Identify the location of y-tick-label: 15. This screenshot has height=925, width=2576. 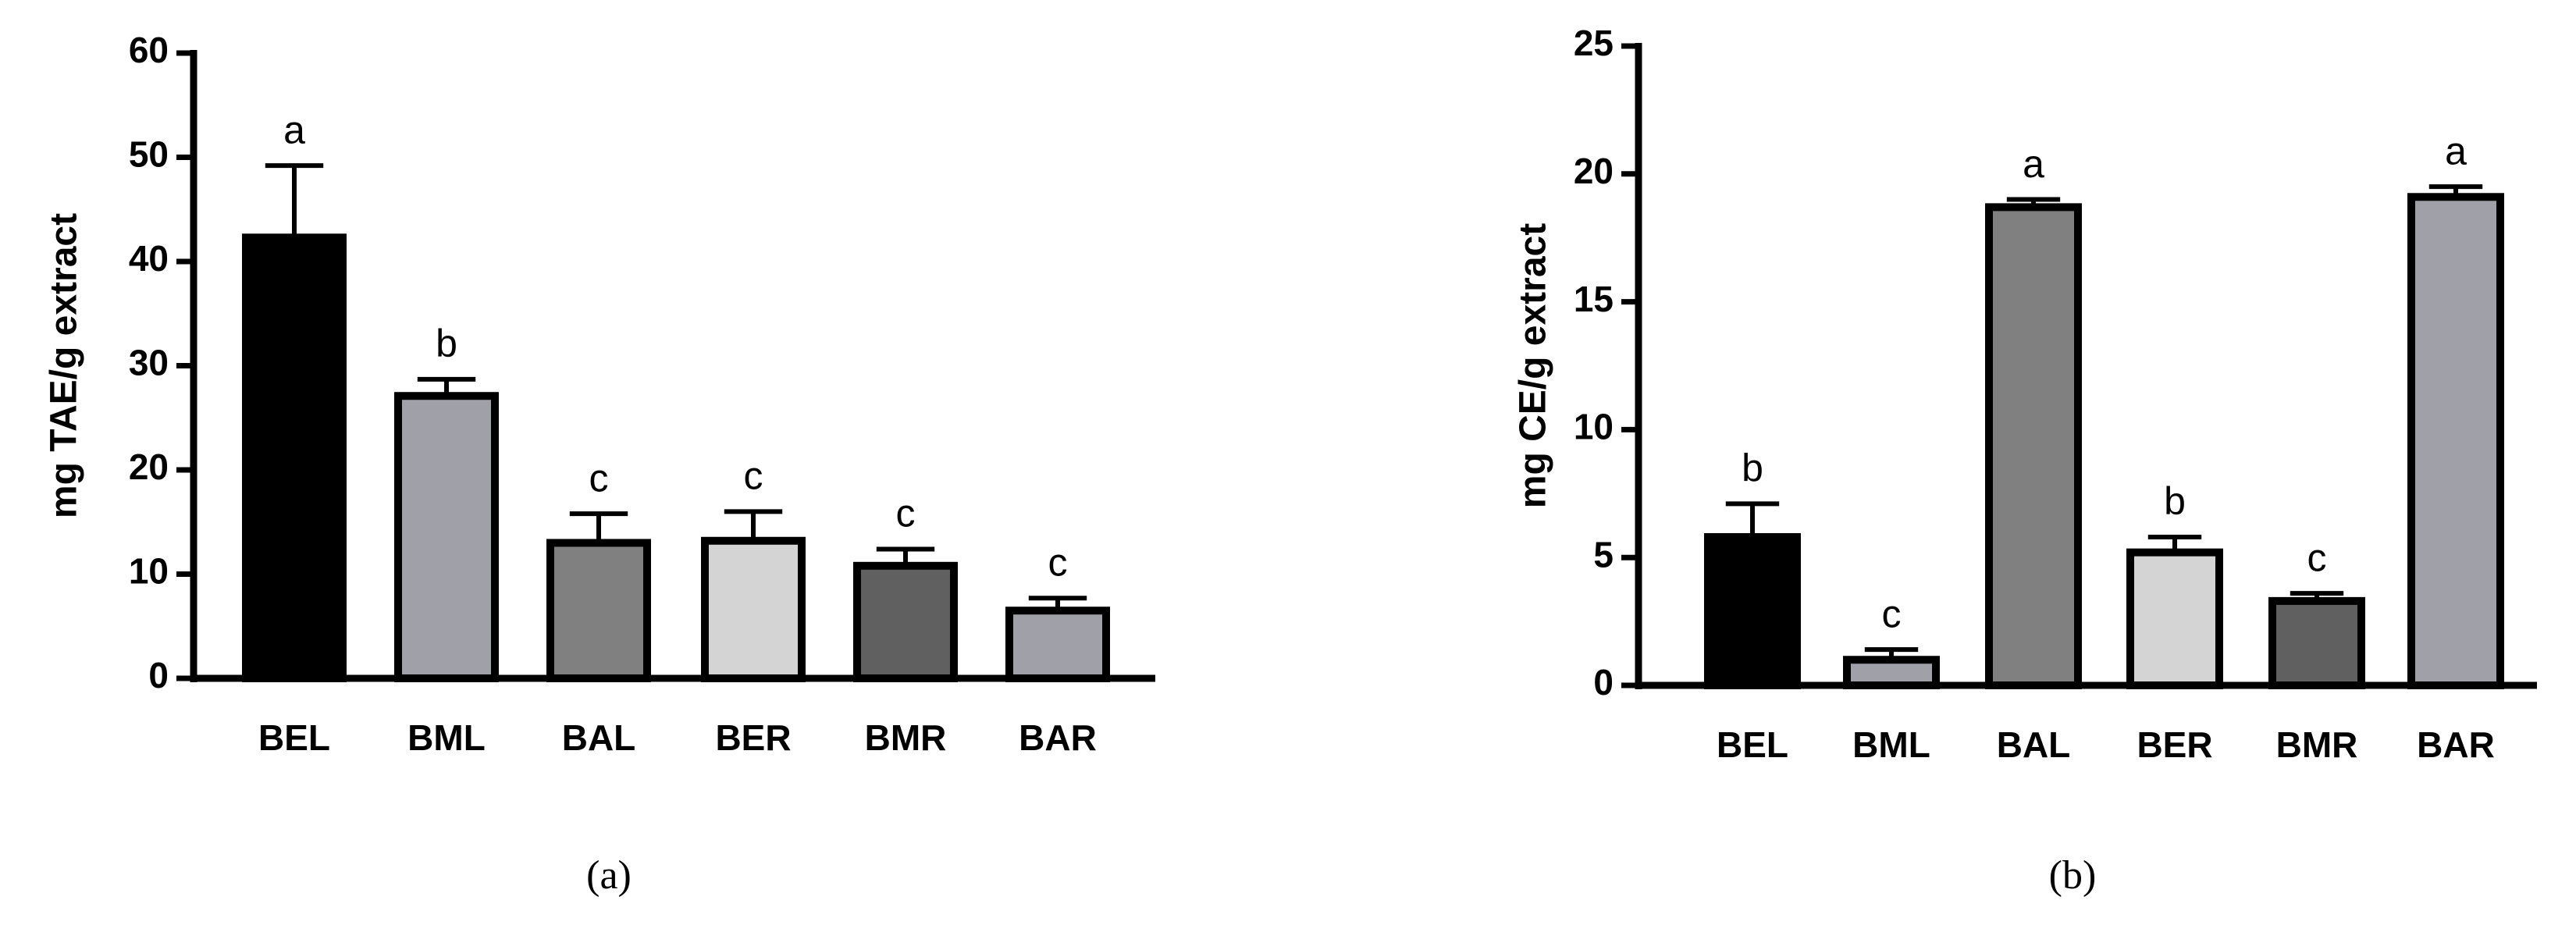
(1594, 299).